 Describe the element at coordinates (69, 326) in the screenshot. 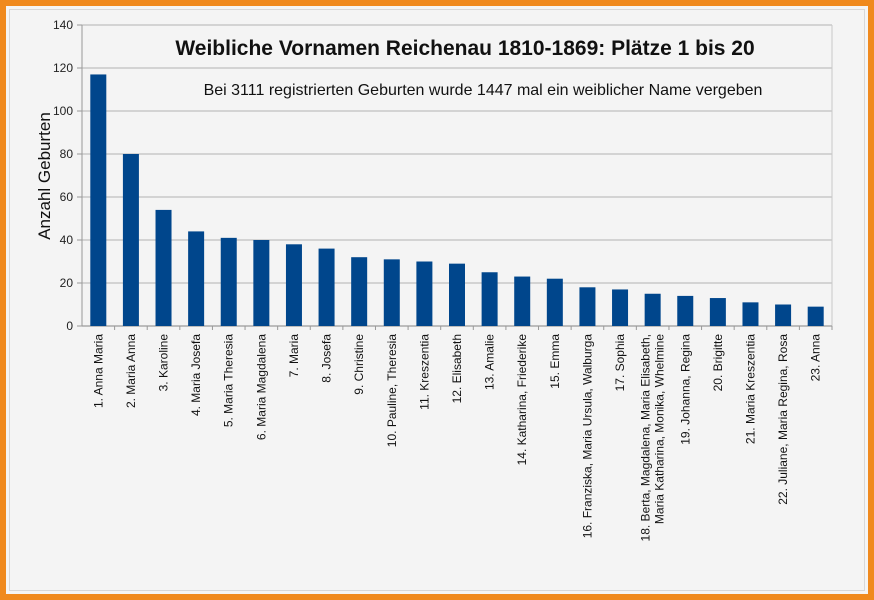

I see `y-tick-label: 0` at that location.